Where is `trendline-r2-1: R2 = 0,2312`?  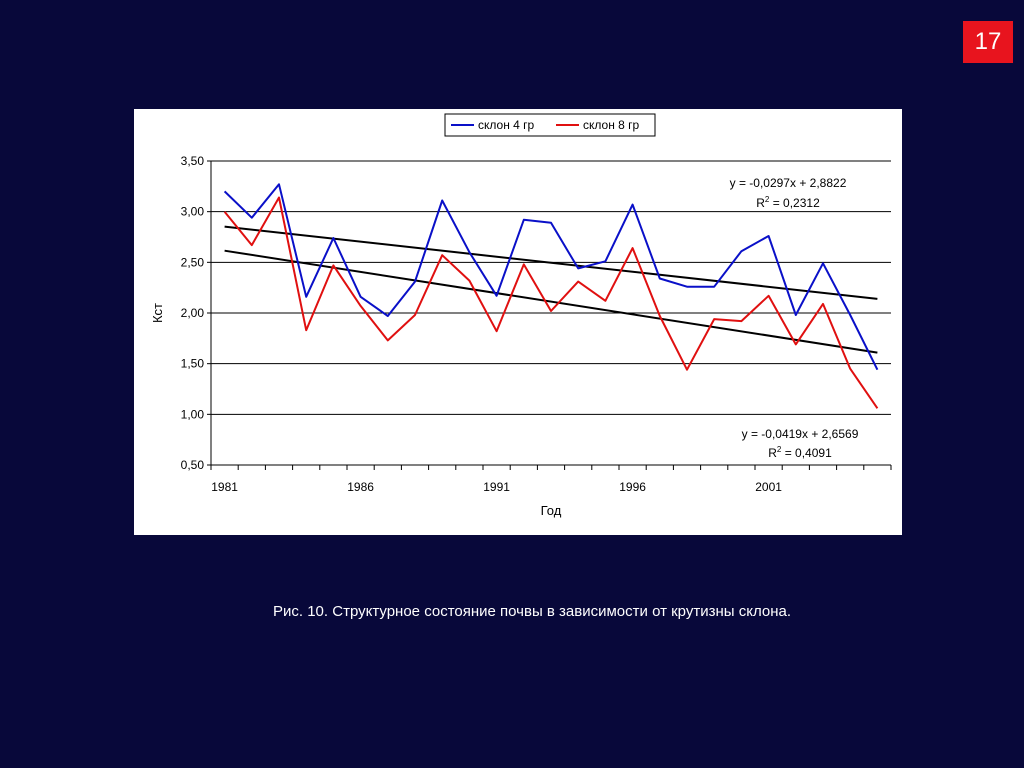 trendline-r2-1: R2 = 0,2312 is located at coordinates (788, 202).